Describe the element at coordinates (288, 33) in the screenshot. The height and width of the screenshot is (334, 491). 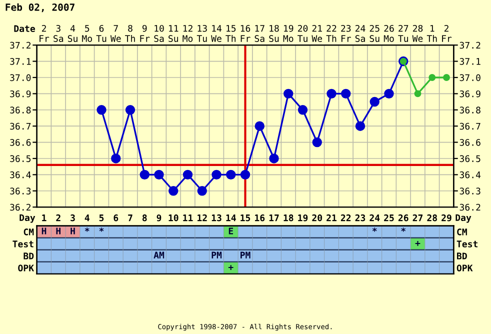
I see `x-tick-label: 19 Mo` at that location.